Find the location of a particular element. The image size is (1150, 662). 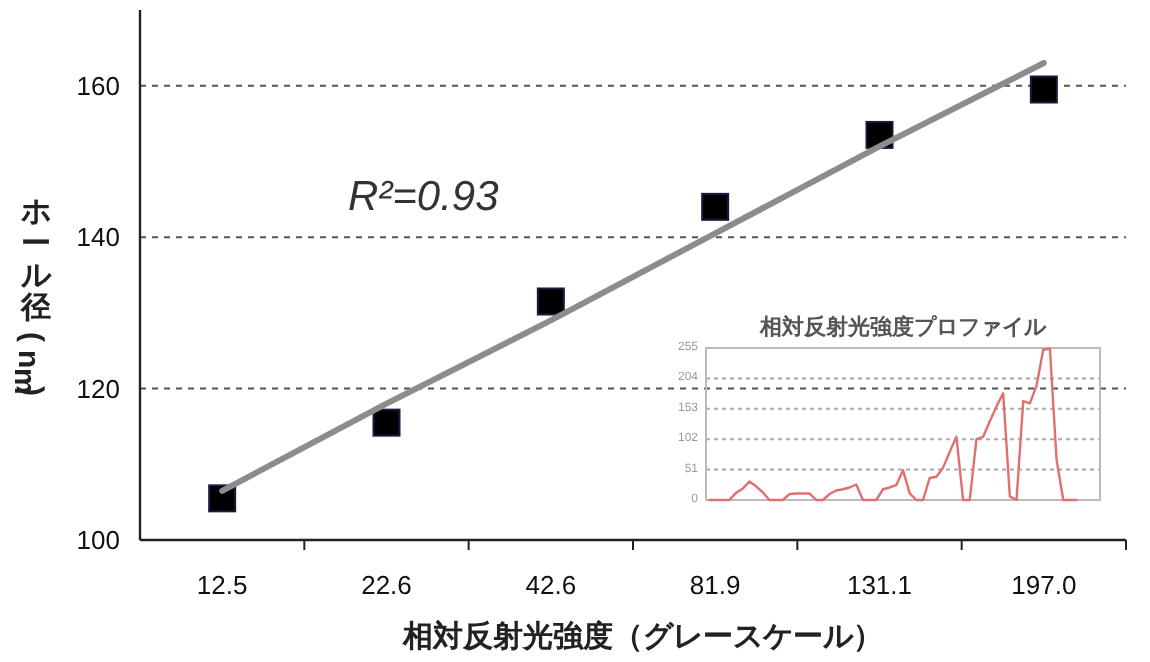

ytick: 160 is located at coordinates (98, 85).